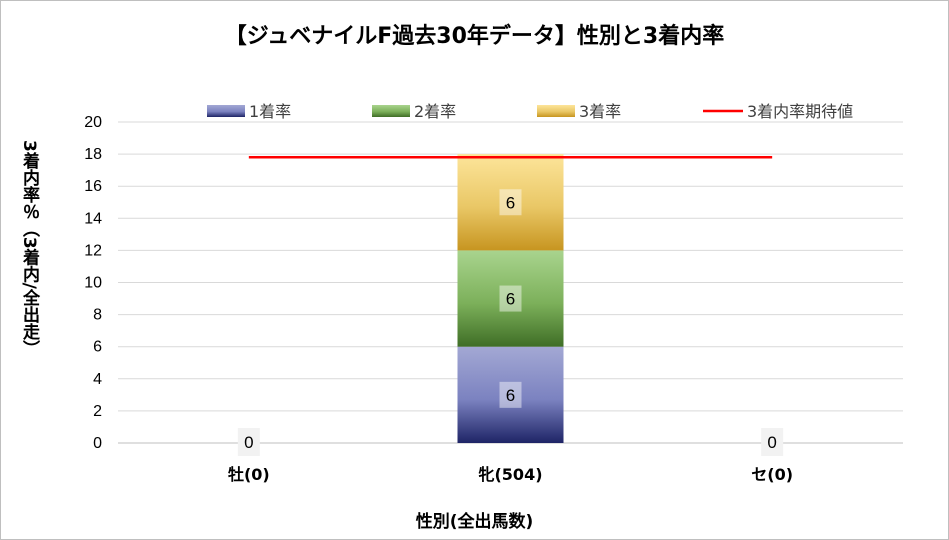 The height and width of the screenshot is (540, 949). What do you see at coordinates (93, 154) in the screenshot?
I see `y-tick-label: 18` at bounding box center [93, 154].